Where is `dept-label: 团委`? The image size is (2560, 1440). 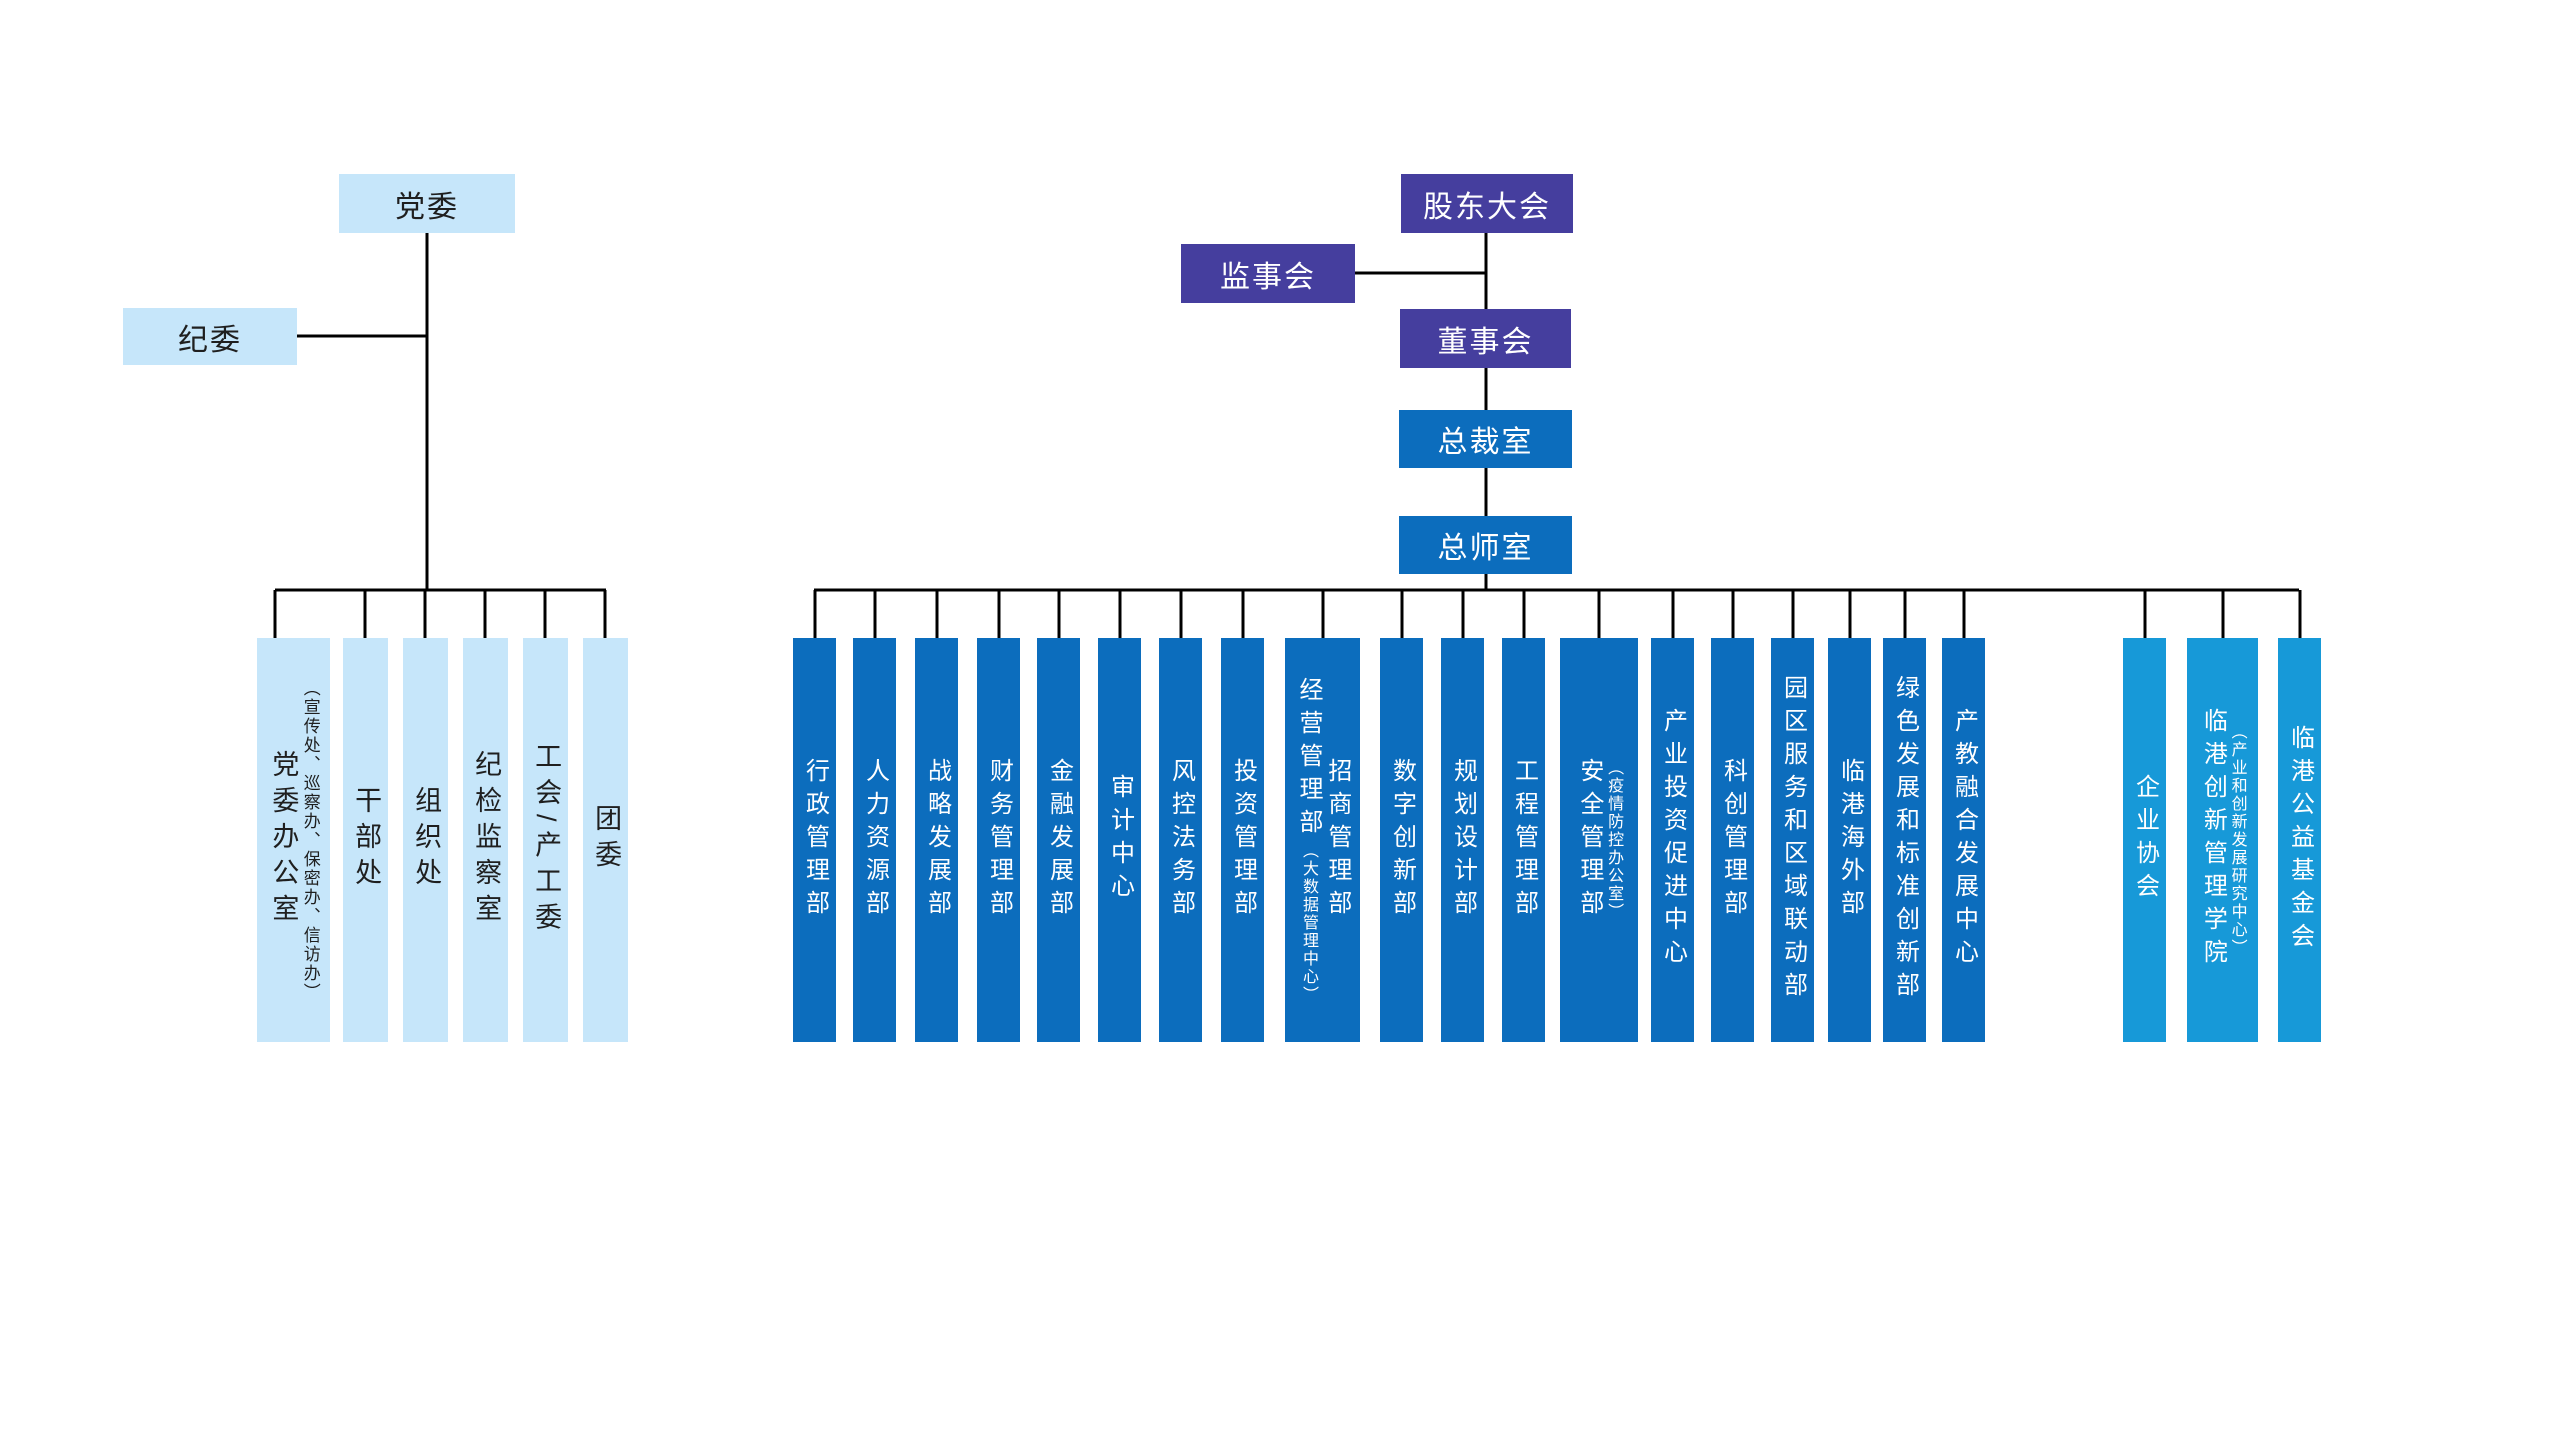
dept-label: 团委 is located at coordinates (606, 840).